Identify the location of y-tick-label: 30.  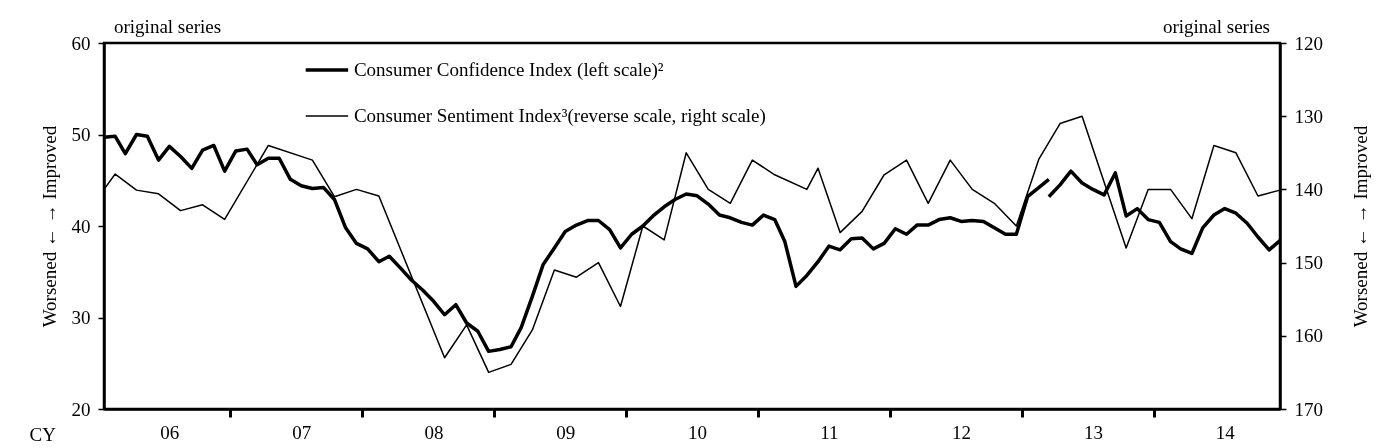
(81, 317).